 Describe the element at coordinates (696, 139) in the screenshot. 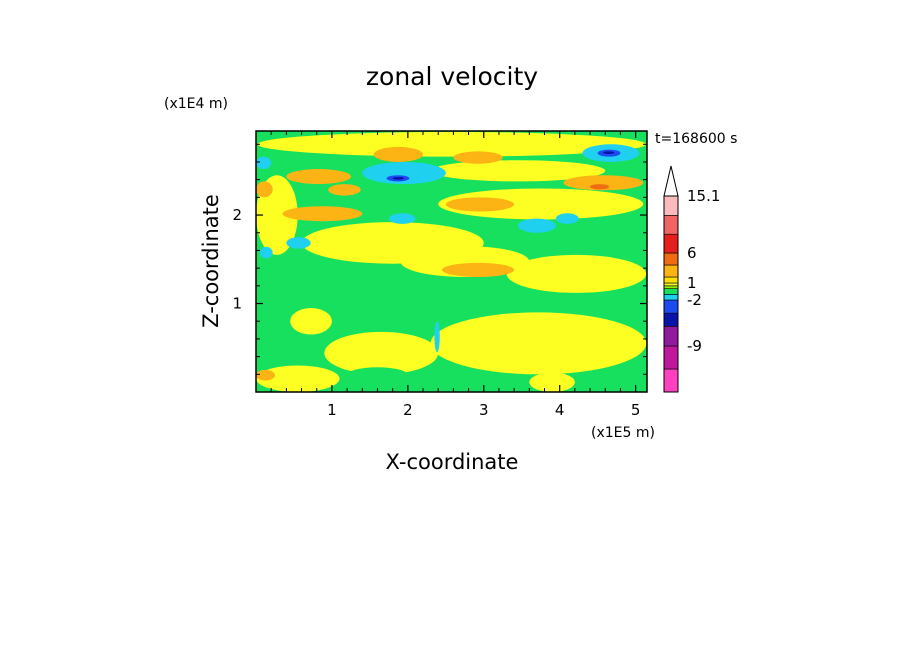

I see `time-label: t=168600 s` at that location.